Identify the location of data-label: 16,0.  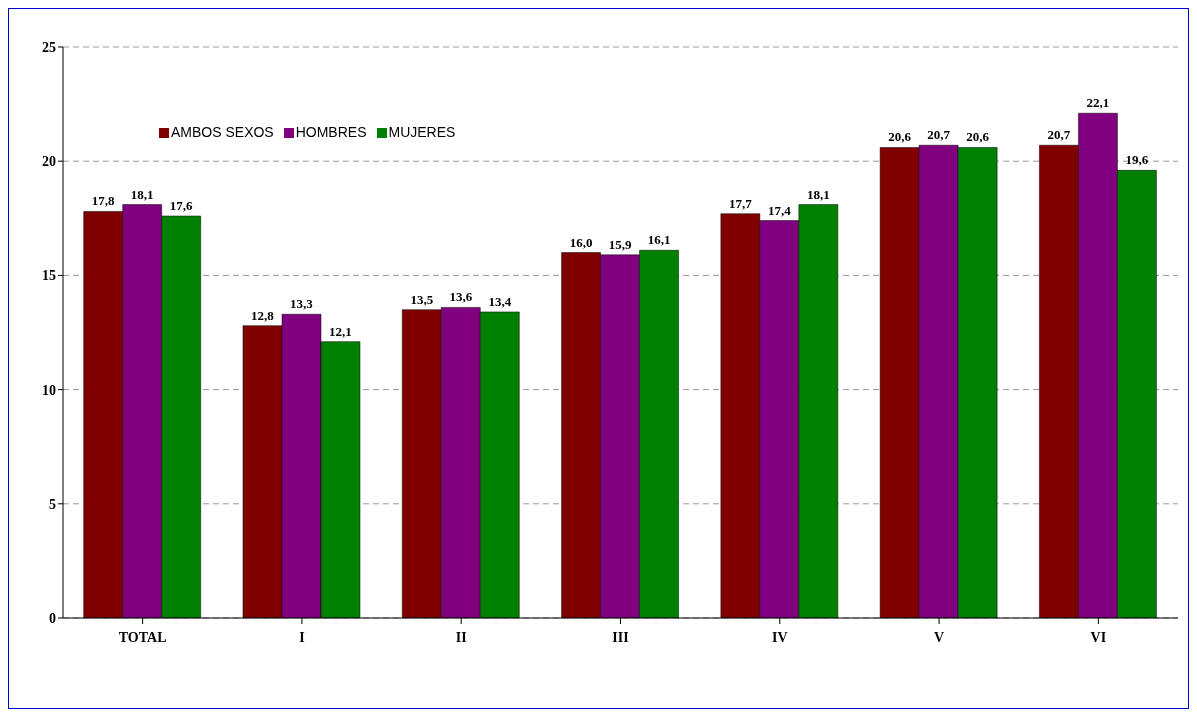
(581, 242).